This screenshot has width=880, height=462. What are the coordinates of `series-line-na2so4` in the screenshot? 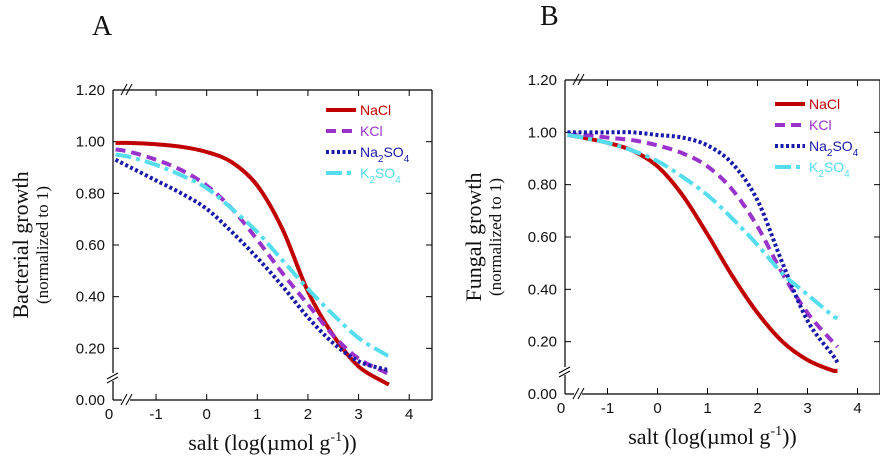 It's located at (252, 264).